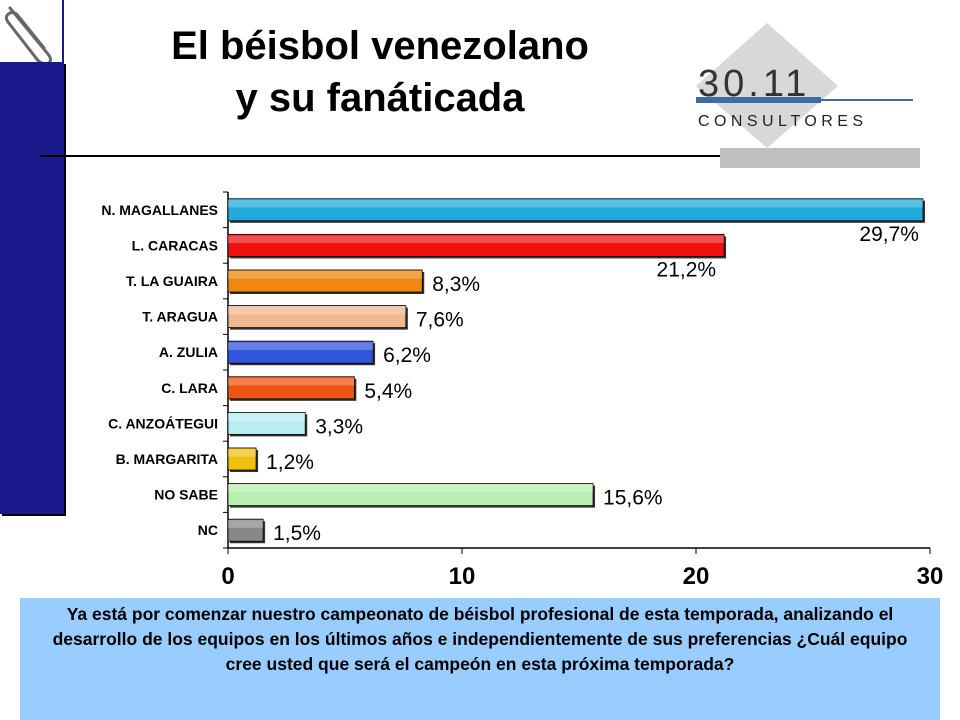 Image resolution: width=960 pixels, height=720 pixels. I want to click on title-line-2: y su fanáticada, so click(380, 98).